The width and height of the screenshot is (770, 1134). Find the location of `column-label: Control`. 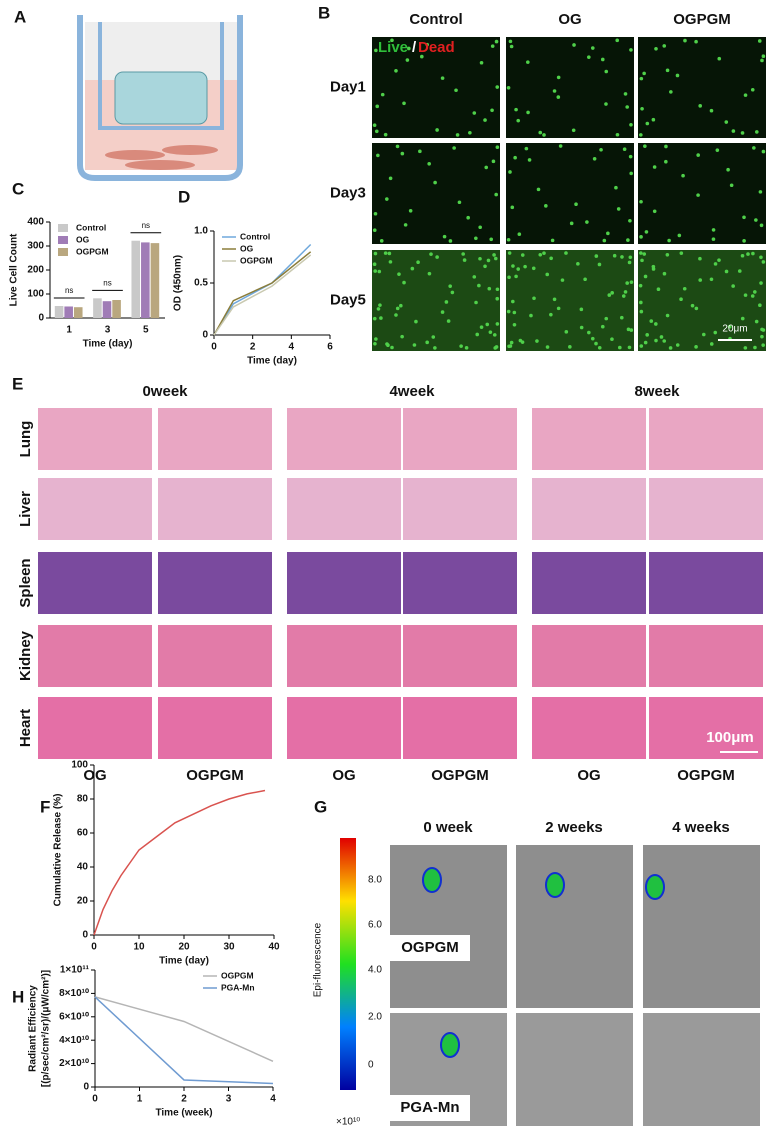

column-label: Control is located at coordinates (435, 19).